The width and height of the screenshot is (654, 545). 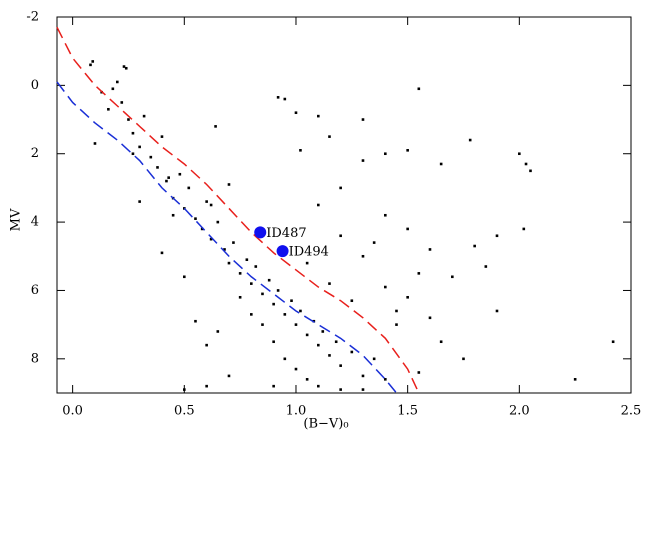 What do you see at coordinates (260, 232) in the screenshot?
I see `highlight-star` at bounding box center [260, 232].